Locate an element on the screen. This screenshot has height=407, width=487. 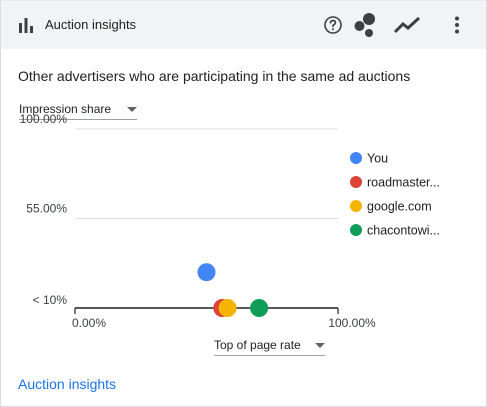
trend-view-button is located at coordinates (407, 25).